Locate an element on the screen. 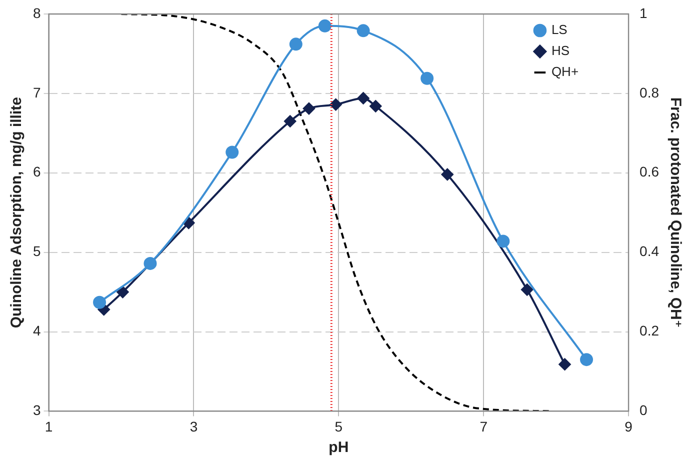  x-tick-label: 3 is located at coordinates (194, 426).